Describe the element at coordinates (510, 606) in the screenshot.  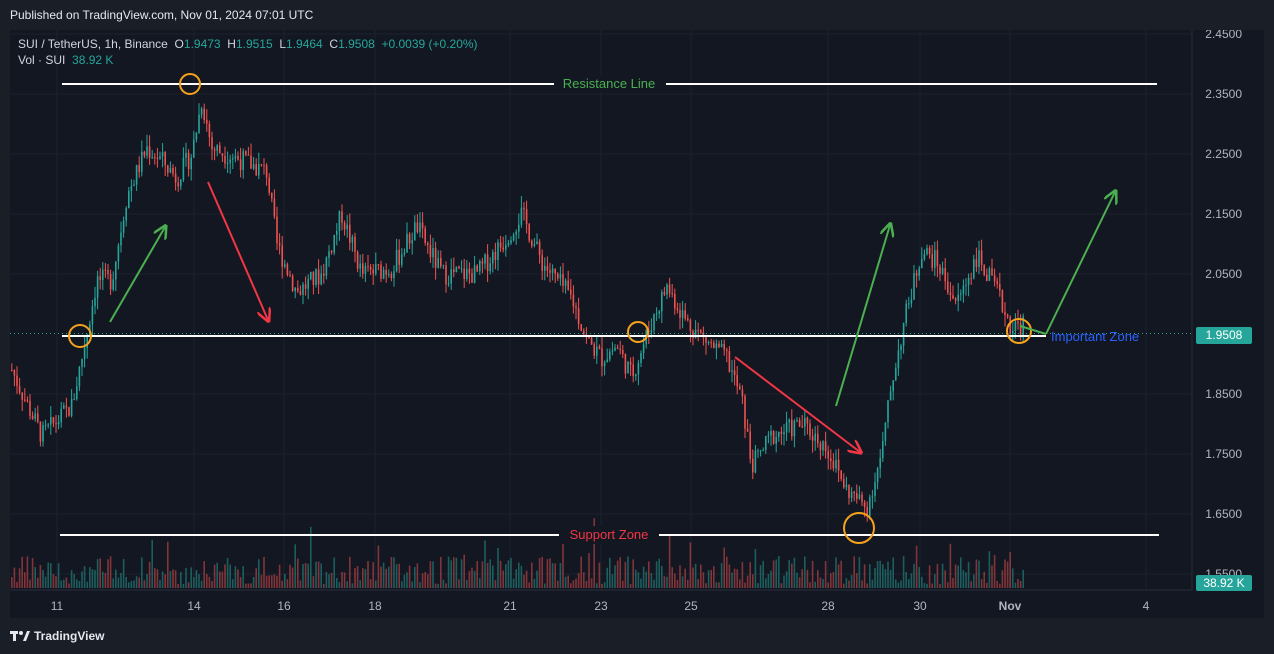
I see `time-tick: 21` at that location.